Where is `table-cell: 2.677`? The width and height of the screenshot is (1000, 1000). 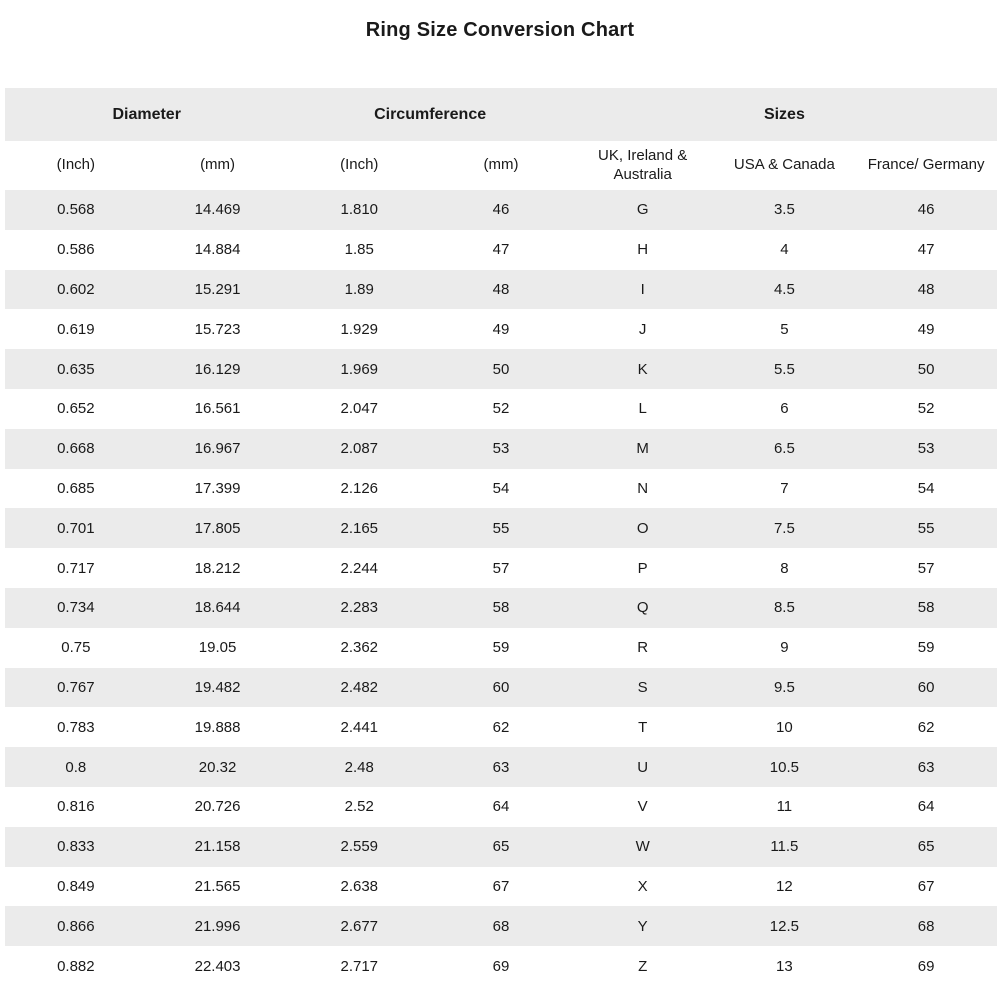
table-cell: 2.677 is located at coordinates (359, 926).